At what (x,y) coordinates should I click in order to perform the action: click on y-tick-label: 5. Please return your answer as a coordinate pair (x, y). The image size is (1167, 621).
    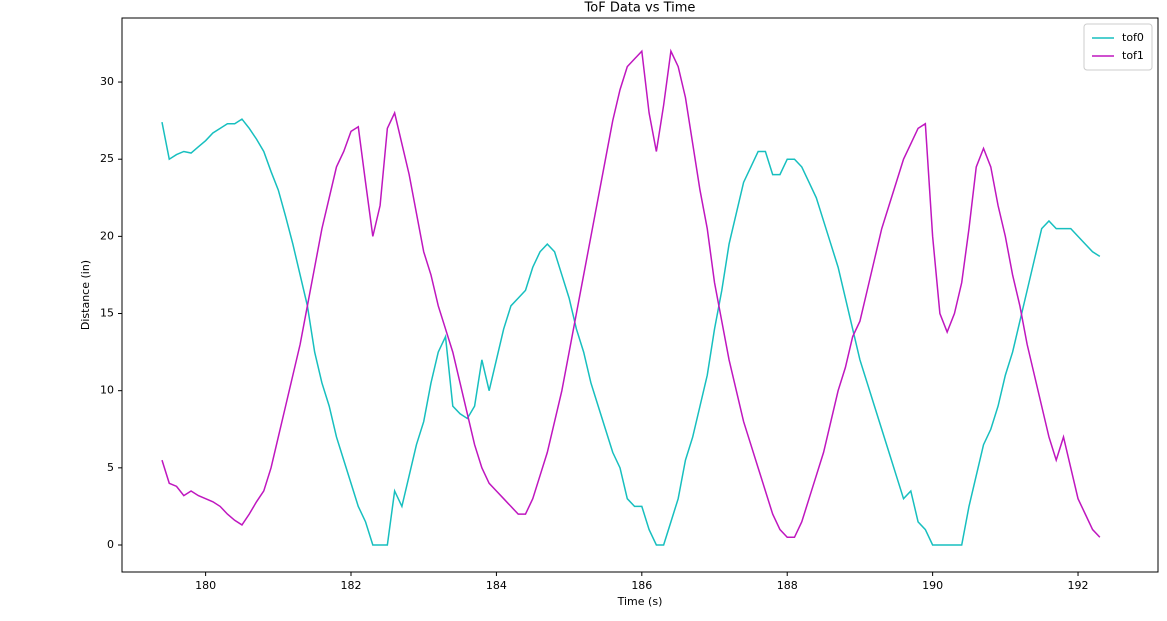
    Looking at the image, I should click on (110, 467).